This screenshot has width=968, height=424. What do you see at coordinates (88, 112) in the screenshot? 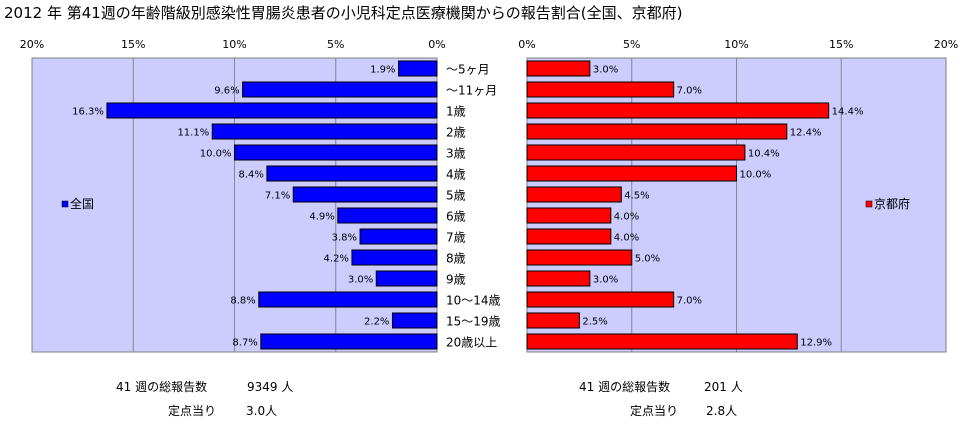
I see `national-value-label: 16.3%` at bounding box center [88, 112].